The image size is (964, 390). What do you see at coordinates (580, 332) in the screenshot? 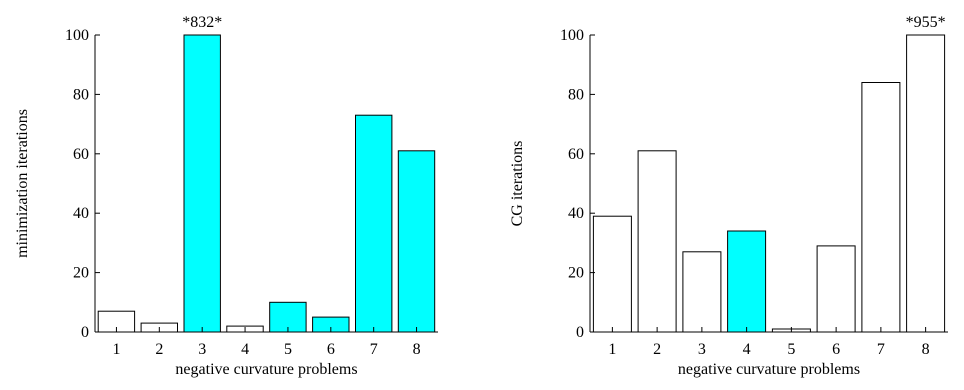
I see `right-y-tick-label: 0` at bounding box center [580, 332].